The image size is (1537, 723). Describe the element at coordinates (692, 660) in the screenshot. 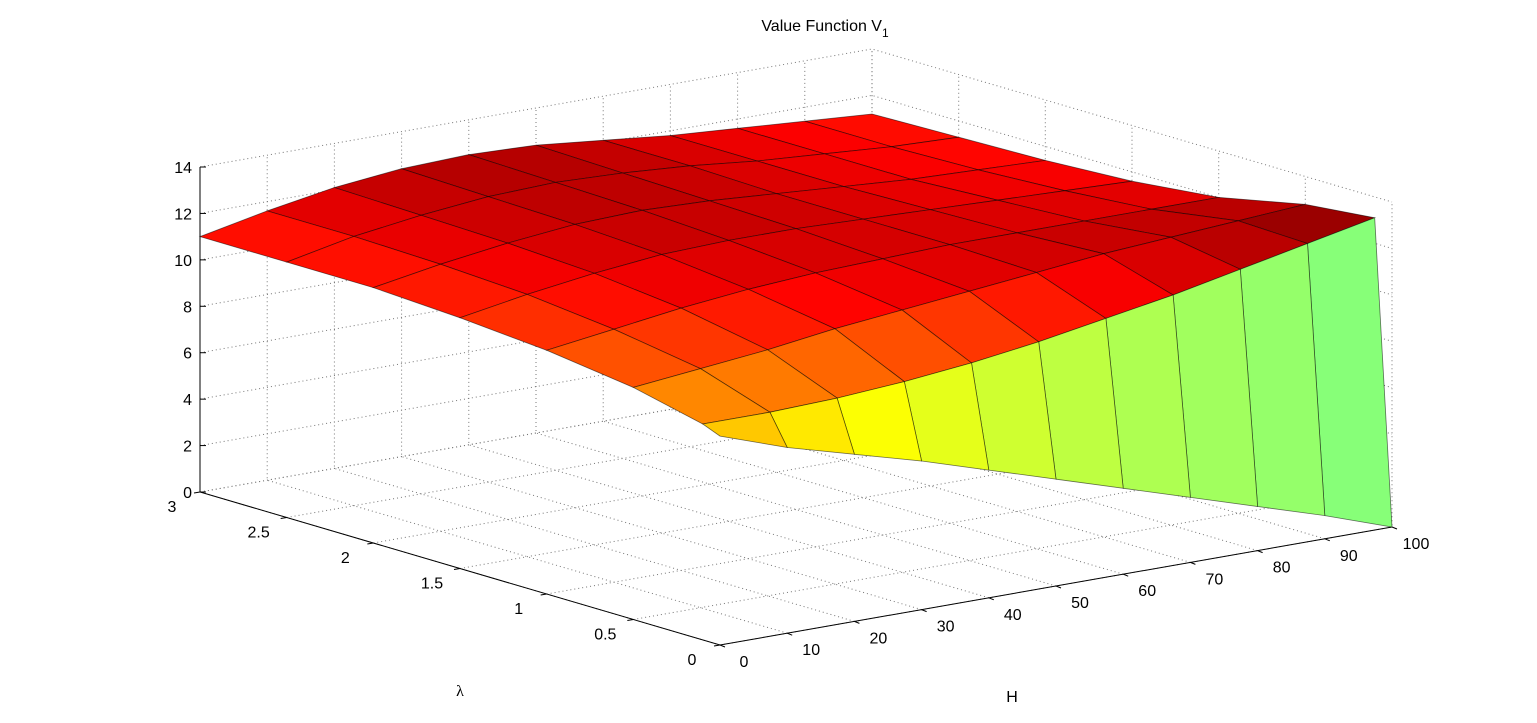

I see `y-tick-label: 0` at that location.